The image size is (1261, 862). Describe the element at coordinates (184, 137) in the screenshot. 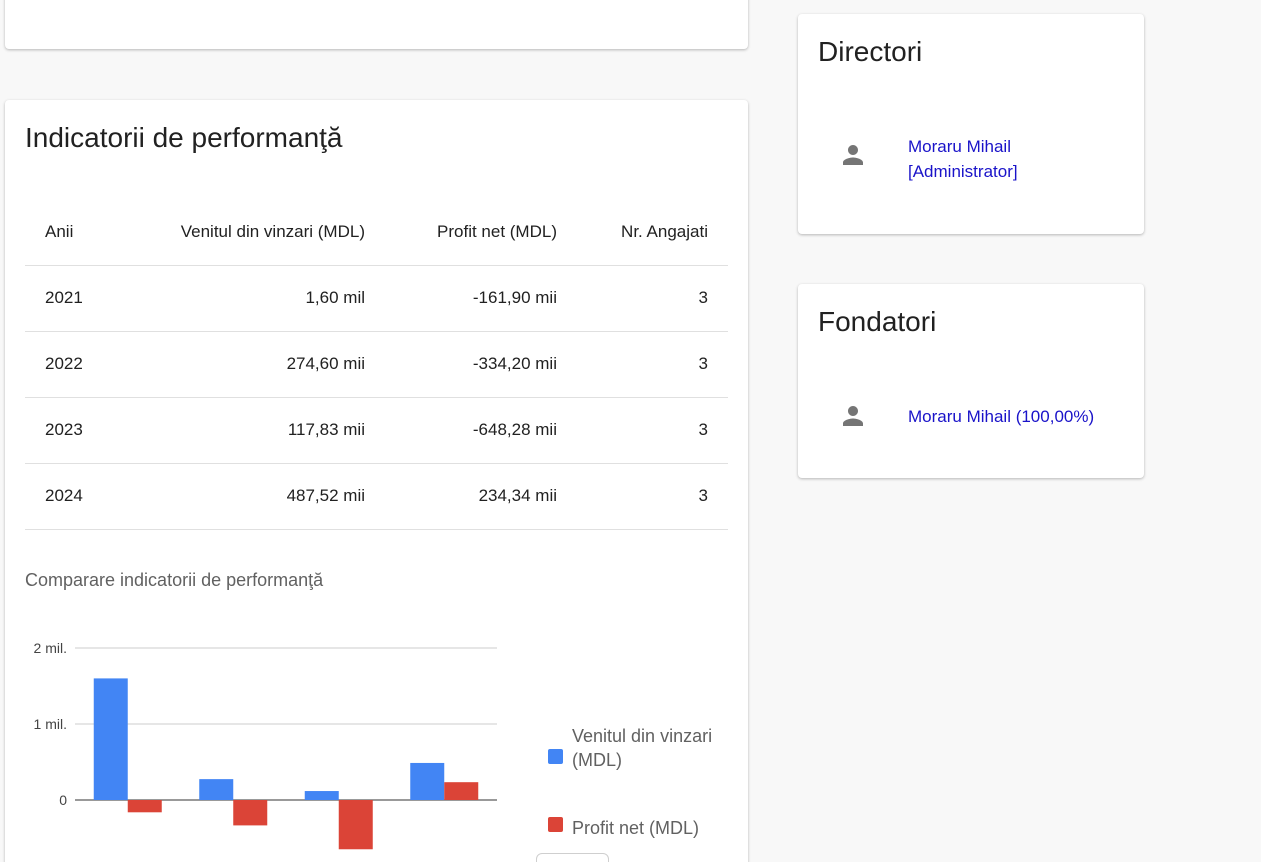

I see `performance-title: Indicatorii de performanţă` at that location.